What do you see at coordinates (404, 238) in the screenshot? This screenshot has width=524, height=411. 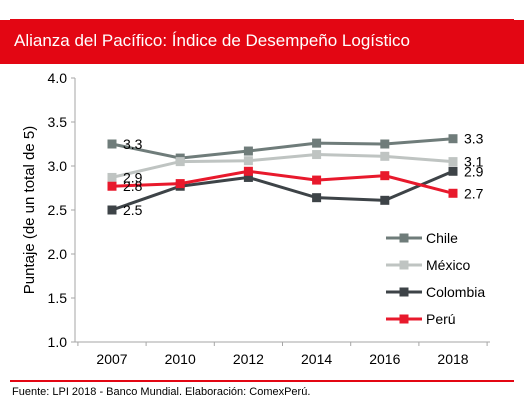 I see `legend-marker-chile` at bounding box center [404, 238].